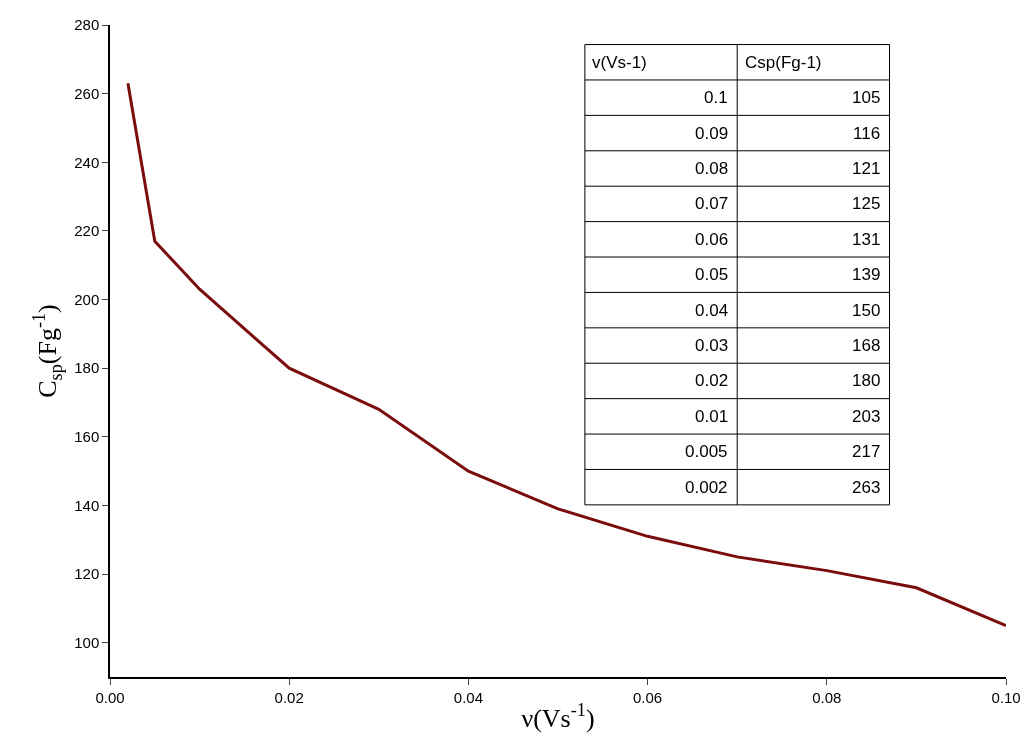  Describe the element at coordinates (866, 203) in the screenshot. I see `annotation: 125` at that location.